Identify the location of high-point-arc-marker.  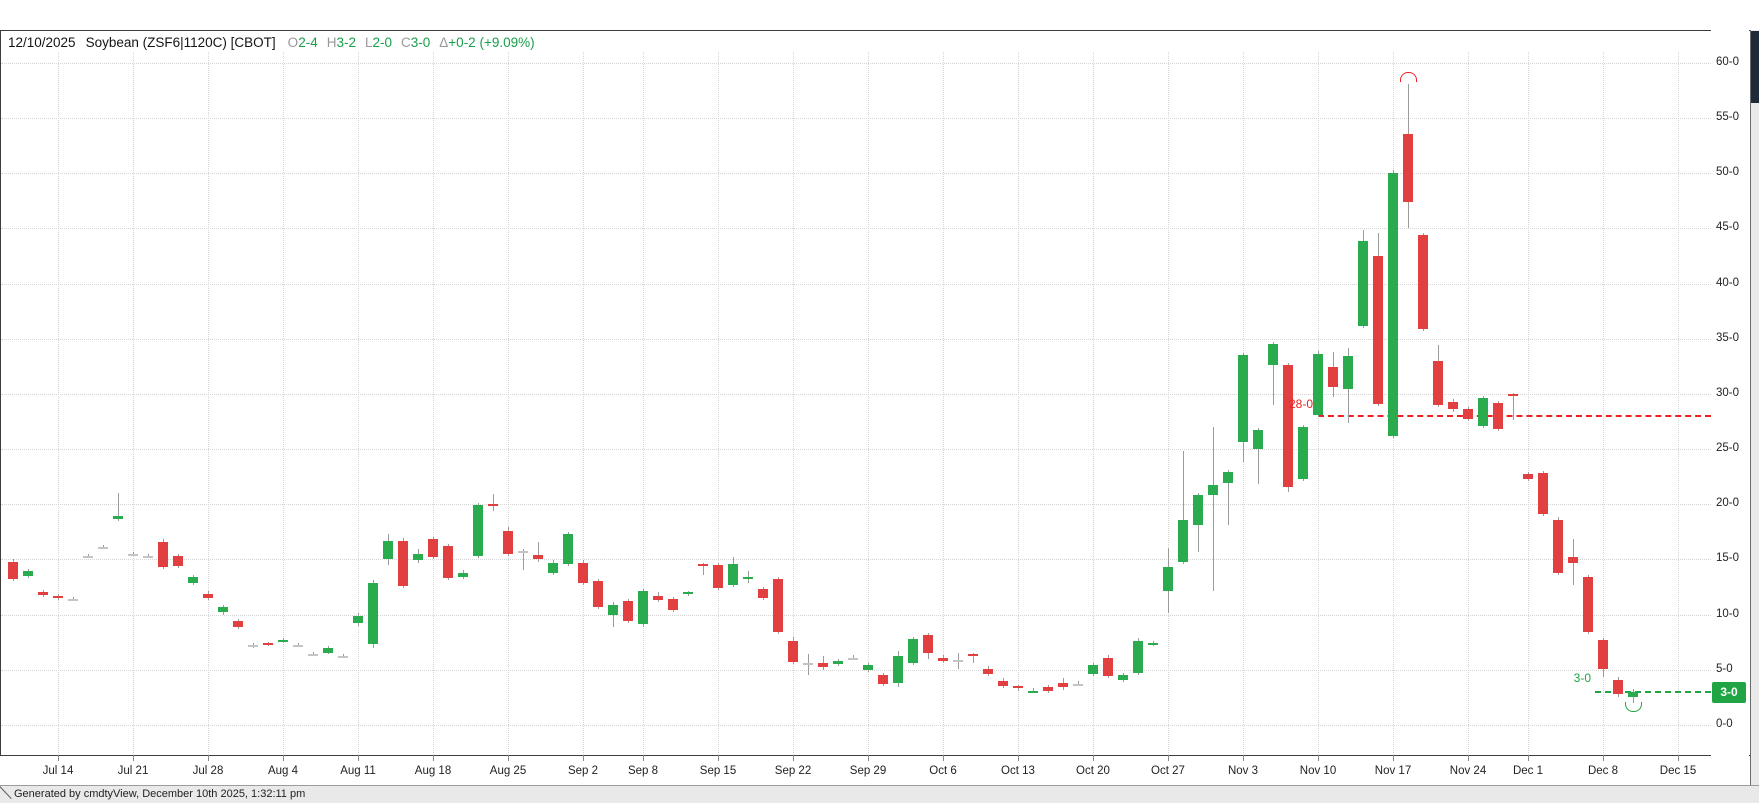
(1408, 77).